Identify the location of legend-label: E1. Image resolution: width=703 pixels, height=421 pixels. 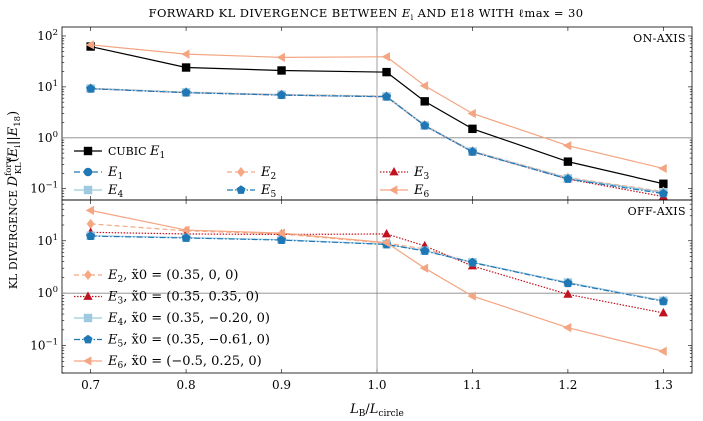
(115, 173).